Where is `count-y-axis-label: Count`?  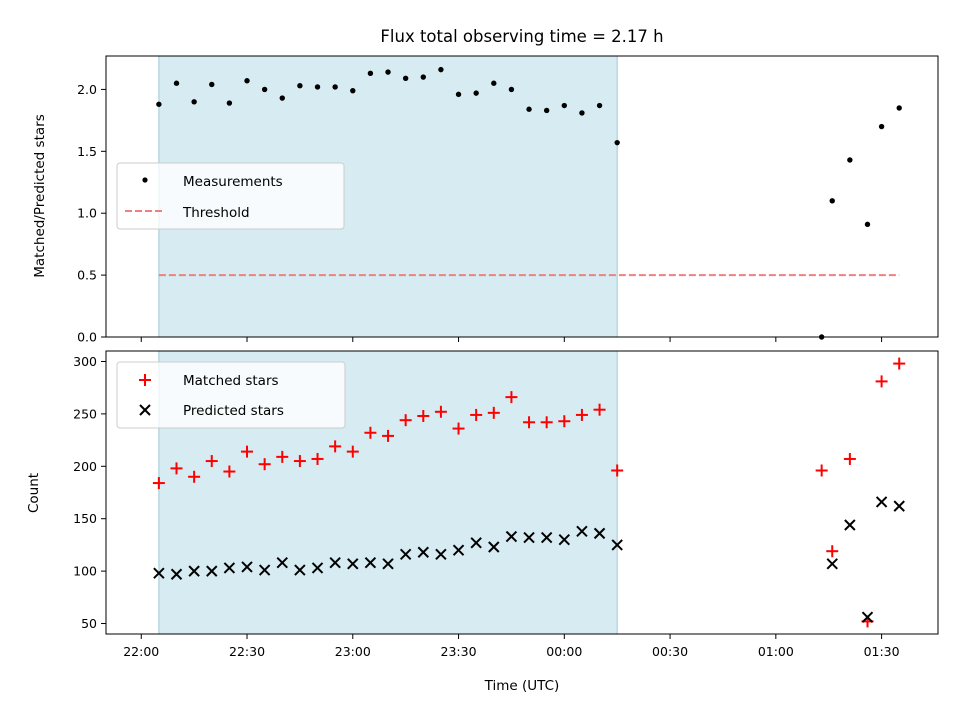
count-y-axis-label: Count is located at coordinates (34, 493).